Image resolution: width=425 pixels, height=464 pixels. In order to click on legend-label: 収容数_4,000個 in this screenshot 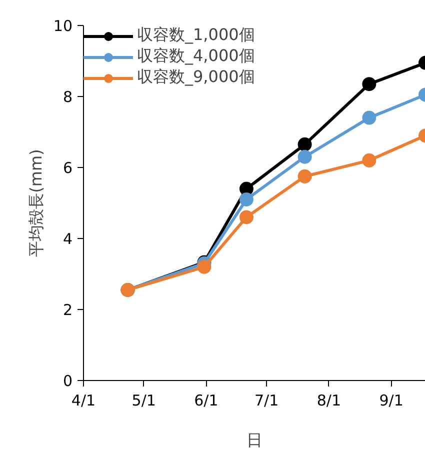, I will do `click(196, 56)`.